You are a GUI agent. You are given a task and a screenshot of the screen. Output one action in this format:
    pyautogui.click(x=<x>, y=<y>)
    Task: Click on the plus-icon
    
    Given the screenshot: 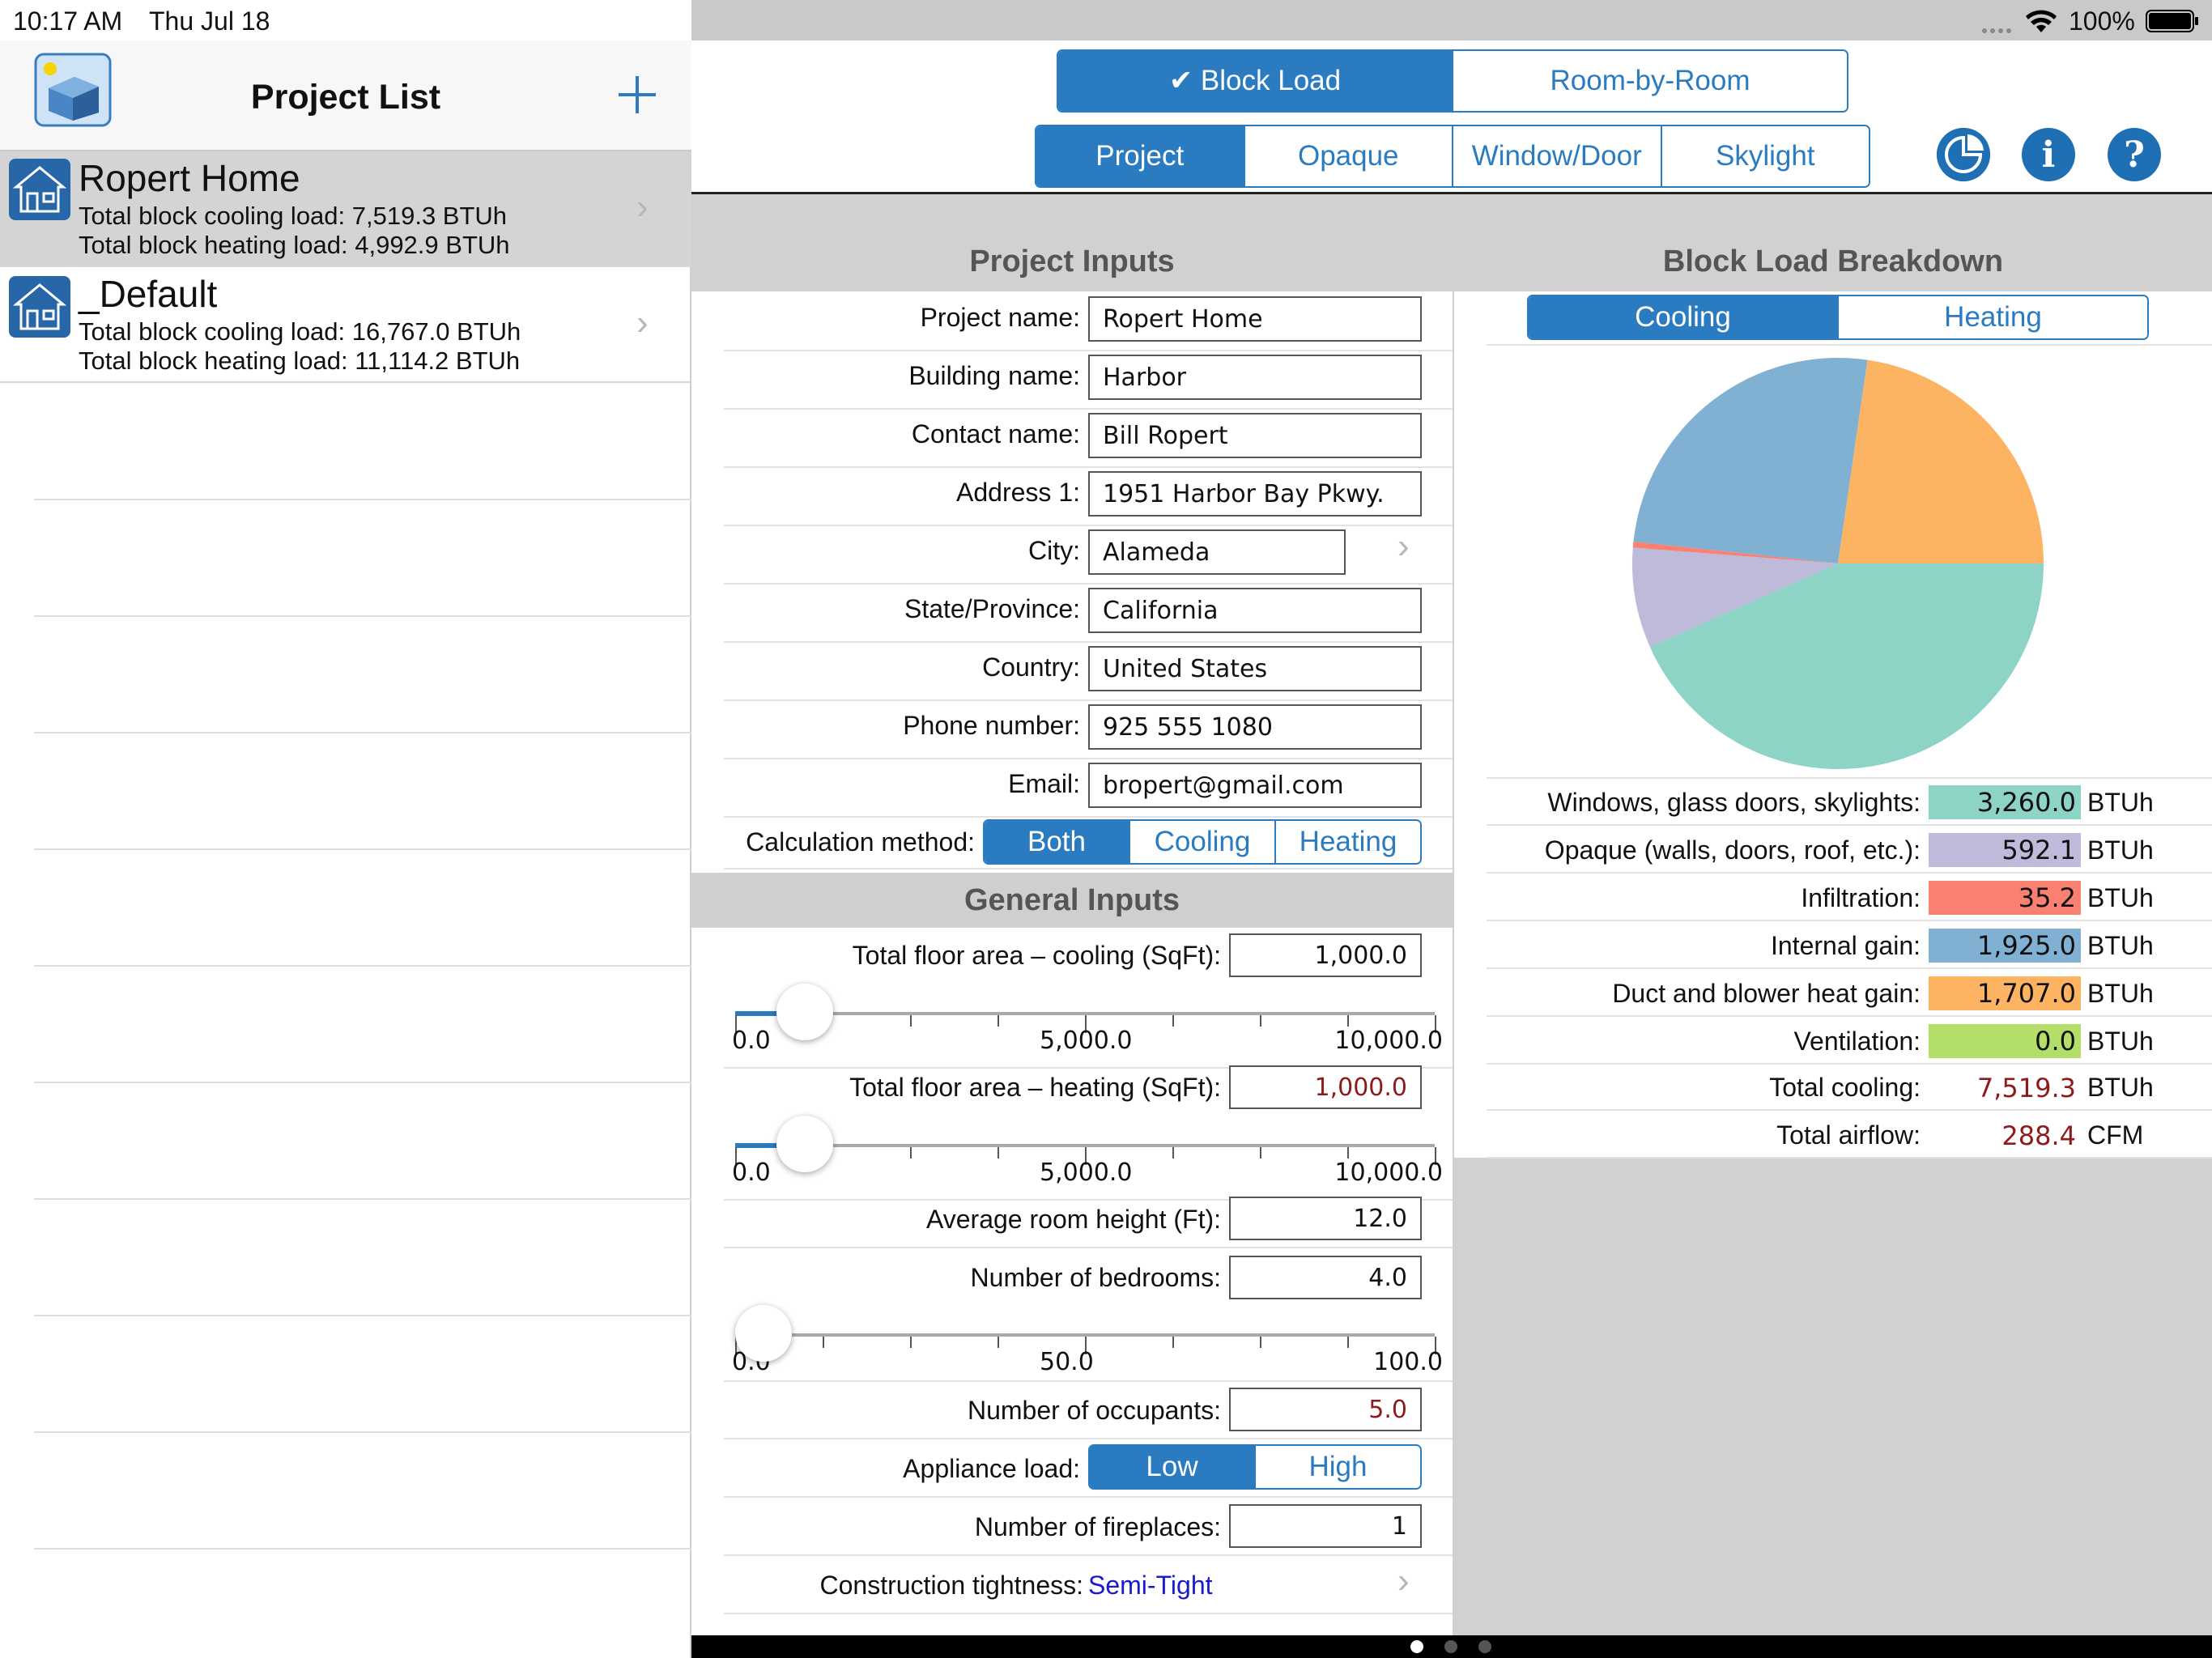 What is the action you would take?
    pyautogui.click(x=637, y=94)
    